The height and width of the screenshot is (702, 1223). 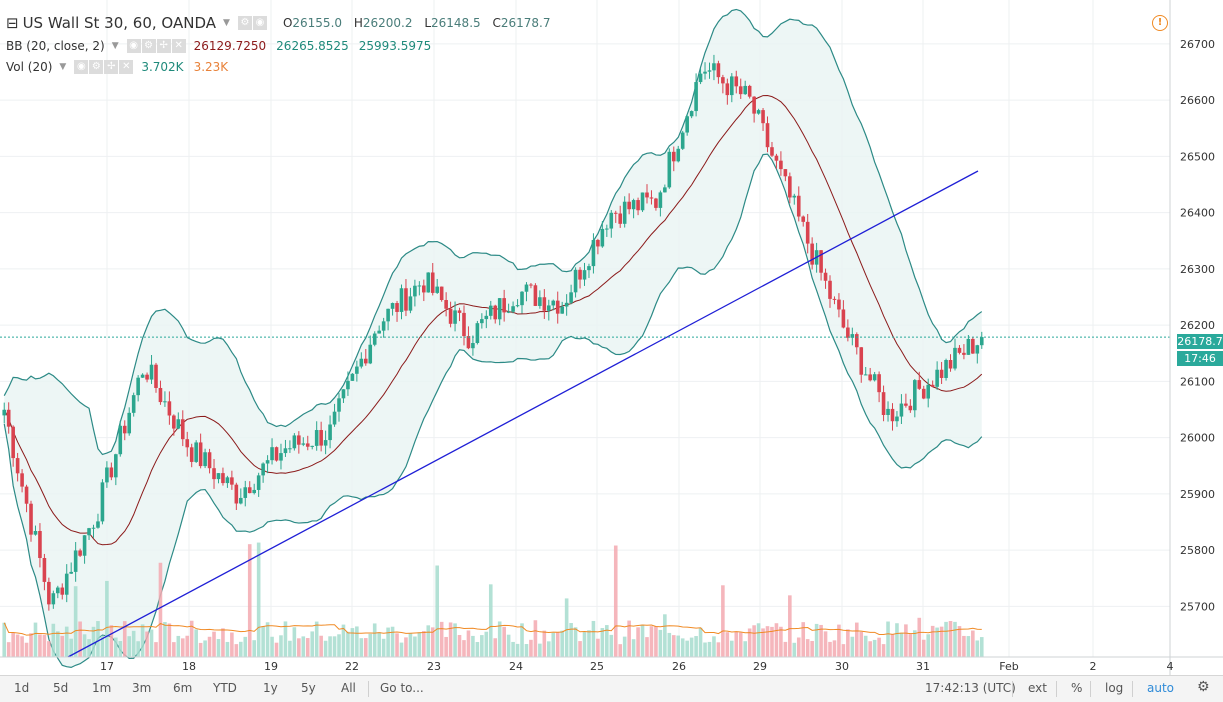 I want to click on y-tick-label: 26200, so click(x=1197, y=325).